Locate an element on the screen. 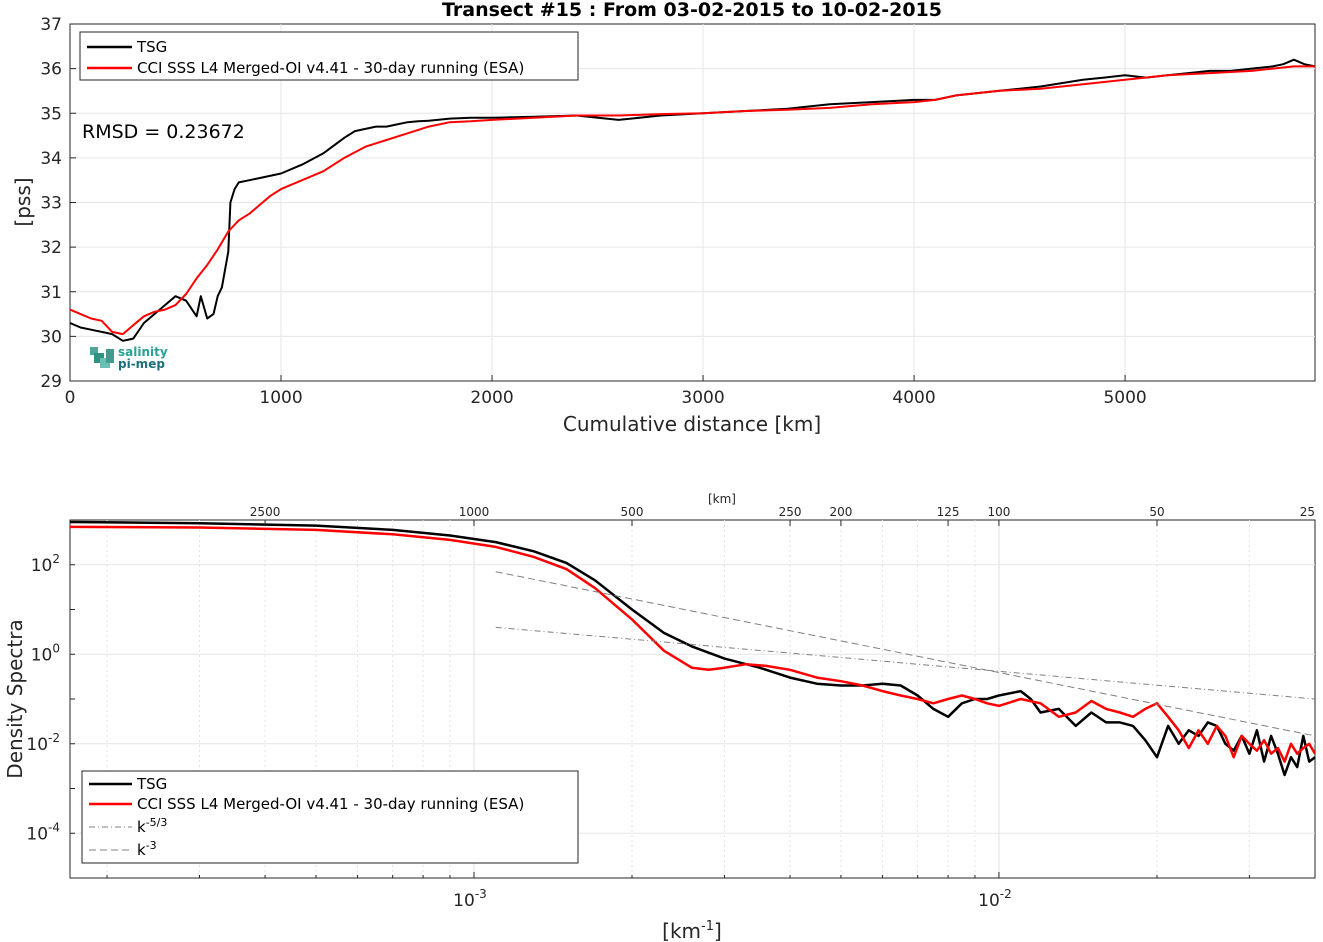 The width and height of the screenshot is (1323, 942). top-ytick-label: 30 is located at coordinates (51, 337).